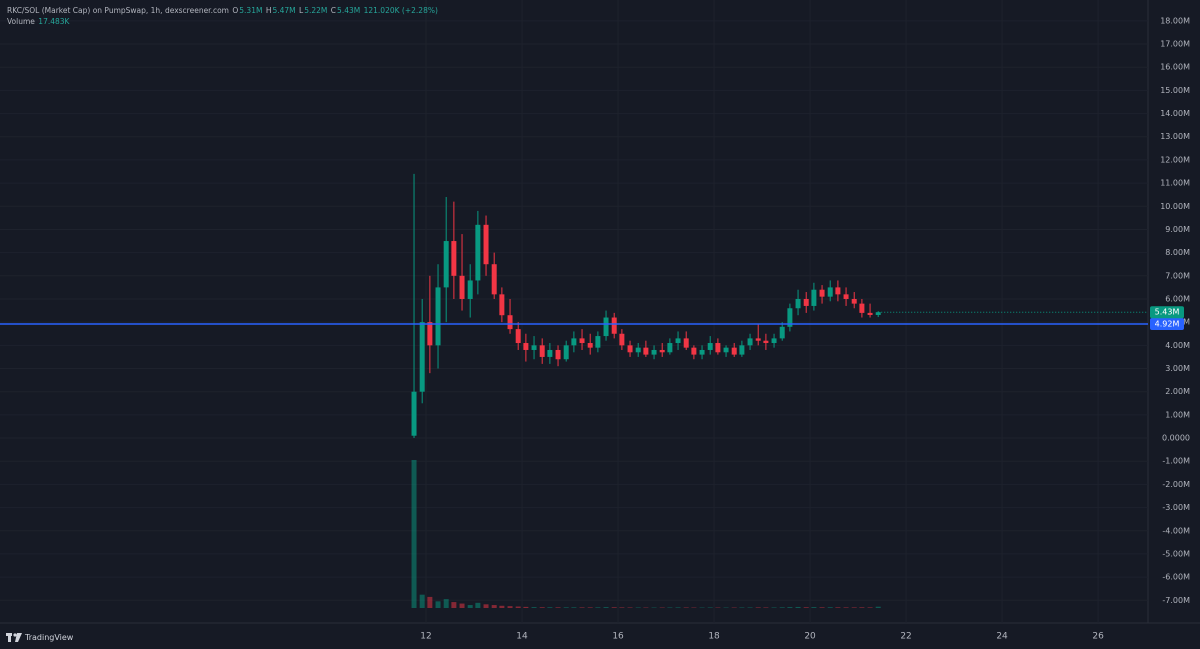 The height and width of the screenshot is (649, 1200). What do you see at coordinates (1167, 312) in the screenshot?
I see `last-price-label: 5.43M` at bounding box center [1167, 312].